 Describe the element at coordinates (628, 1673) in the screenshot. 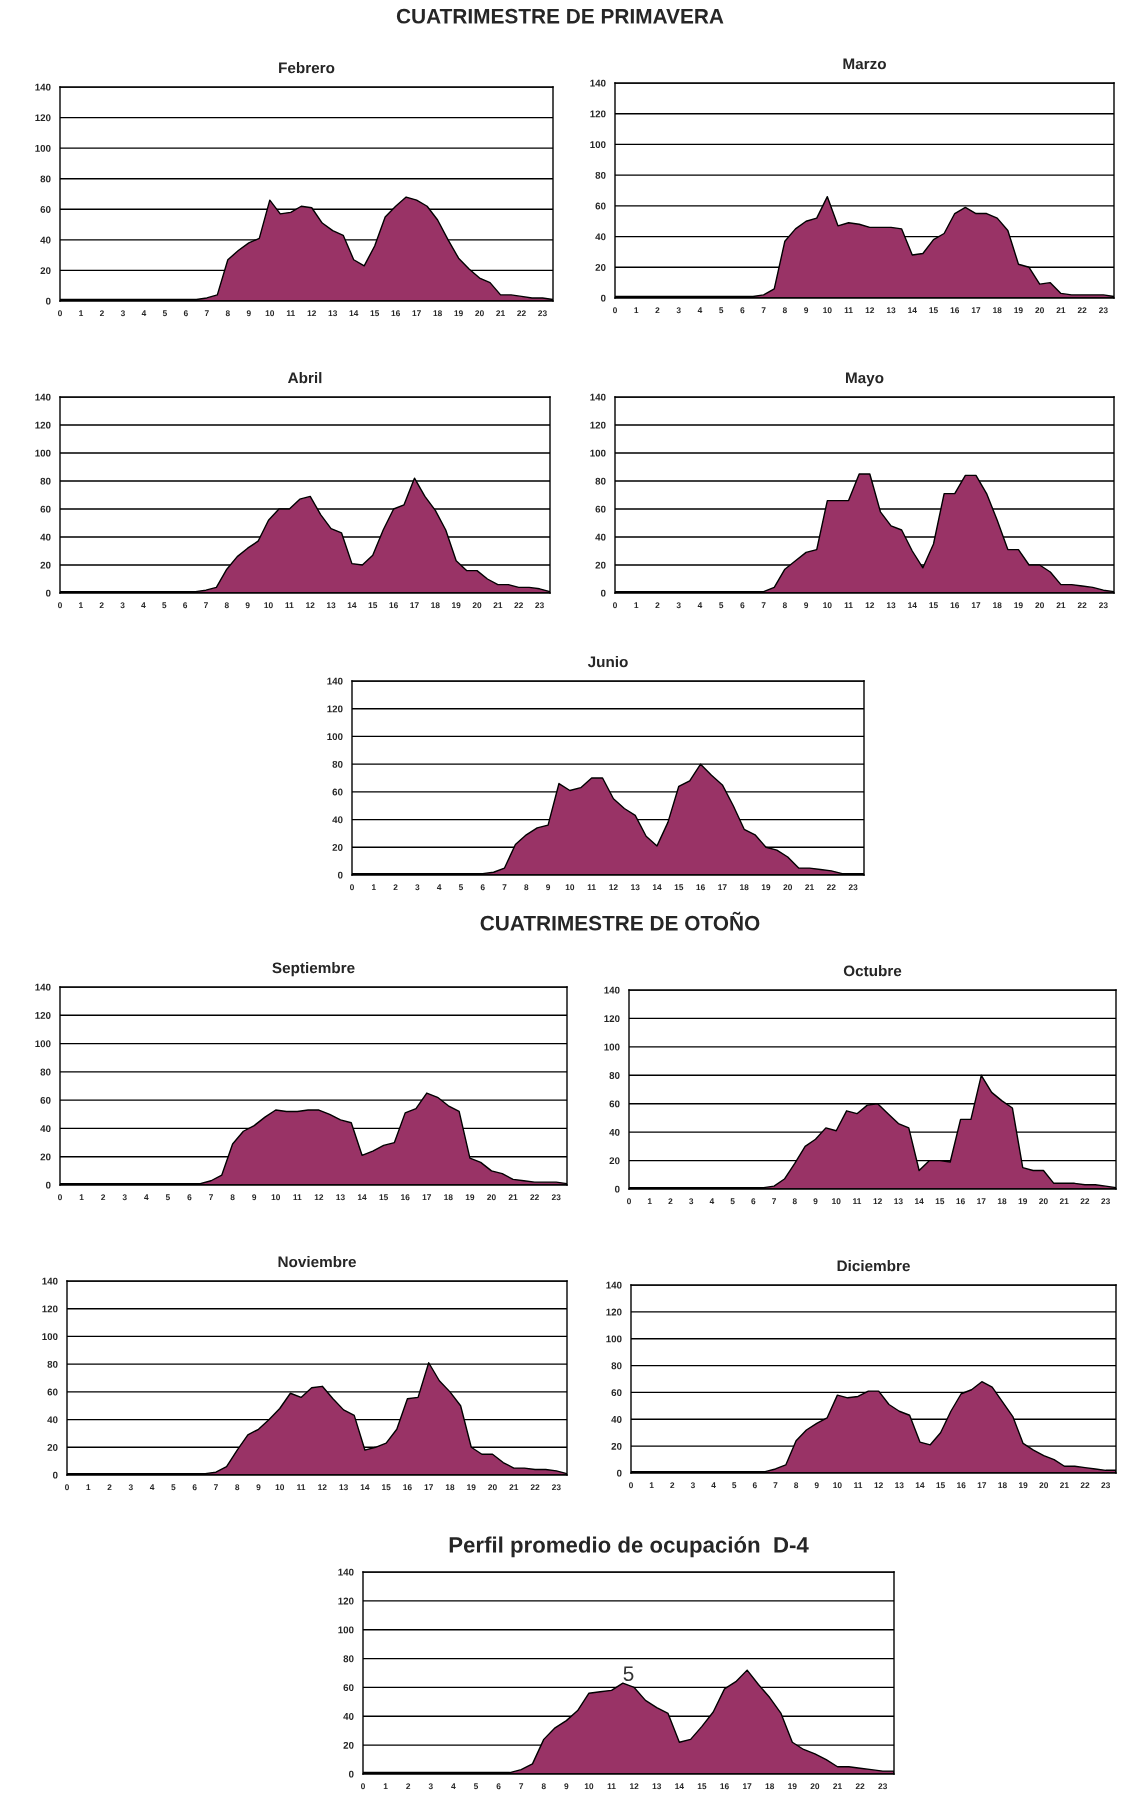

I see `annotation: 5` at that location.